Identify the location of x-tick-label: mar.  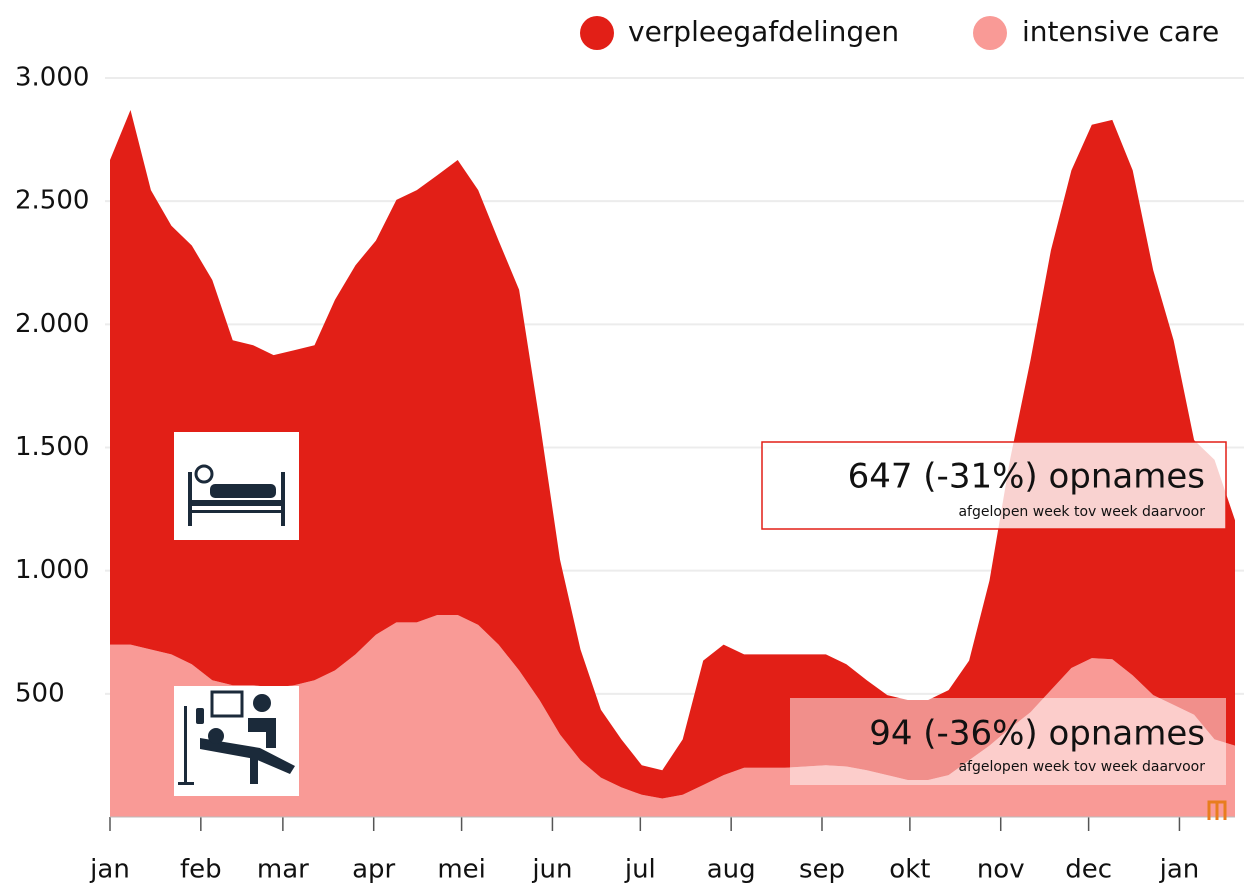
(283, 870).